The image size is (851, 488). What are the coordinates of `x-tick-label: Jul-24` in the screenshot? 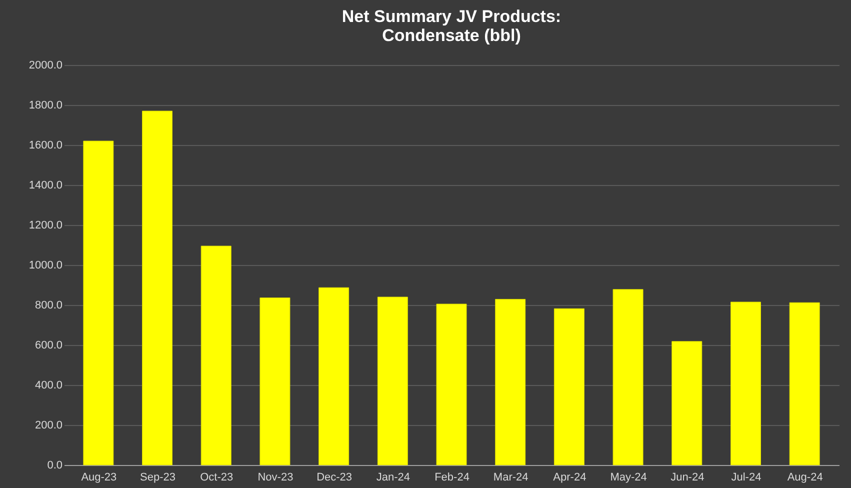 It's located at (746, 478).